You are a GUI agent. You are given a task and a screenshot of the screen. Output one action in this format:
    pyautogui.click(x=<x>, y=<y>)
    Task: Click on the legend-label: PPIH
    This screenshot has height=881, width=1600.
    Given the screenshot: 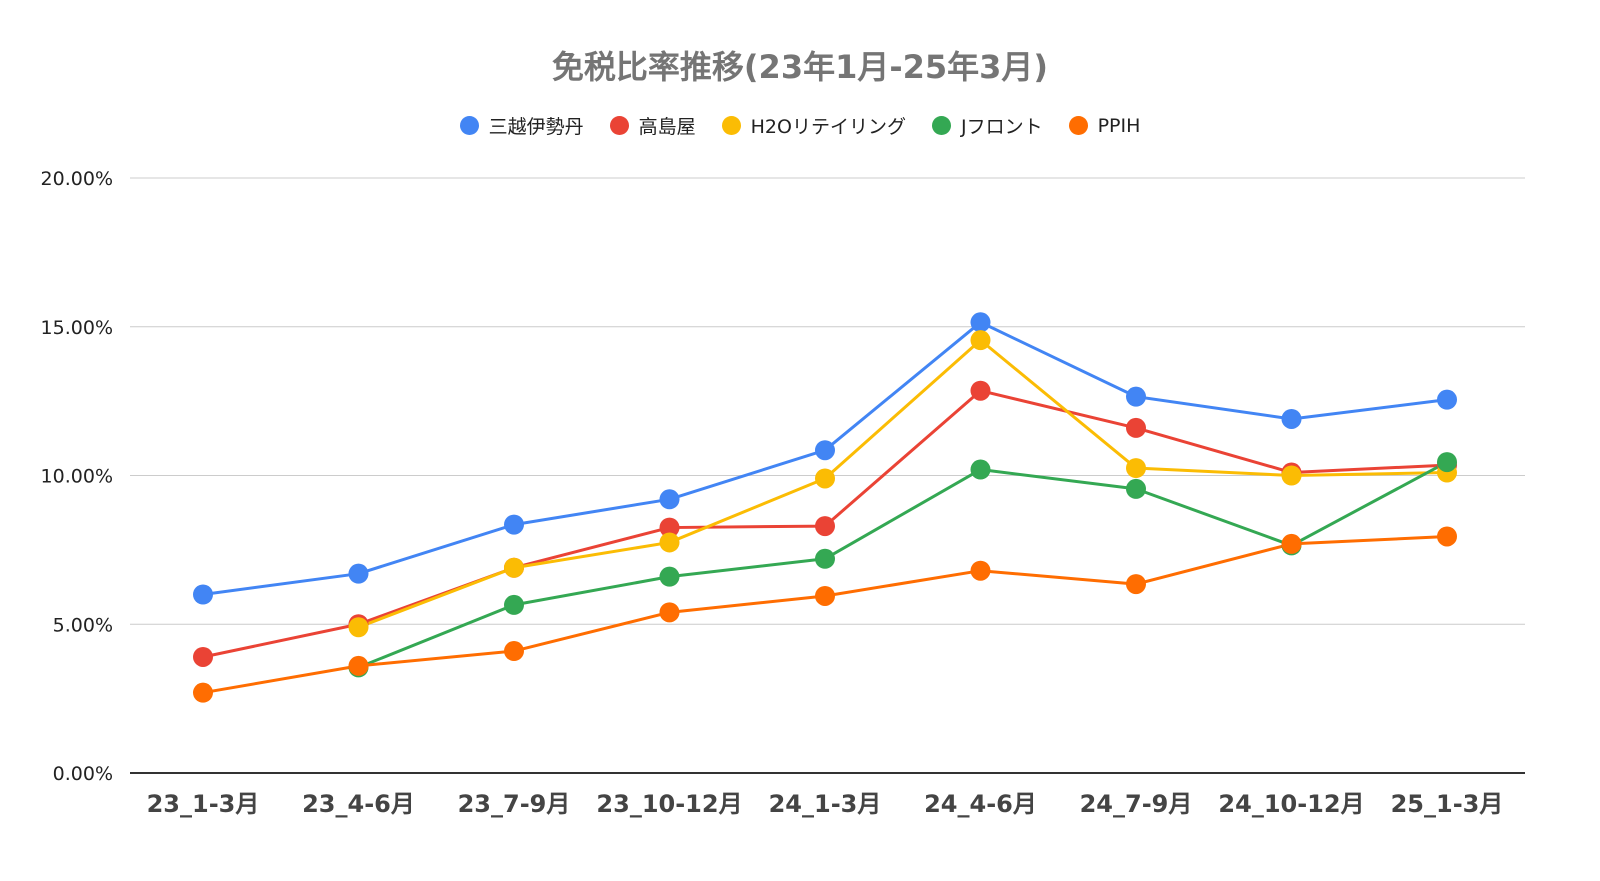 What is the action you would take?
    pyautogui.click(x=1119, y=125)
    